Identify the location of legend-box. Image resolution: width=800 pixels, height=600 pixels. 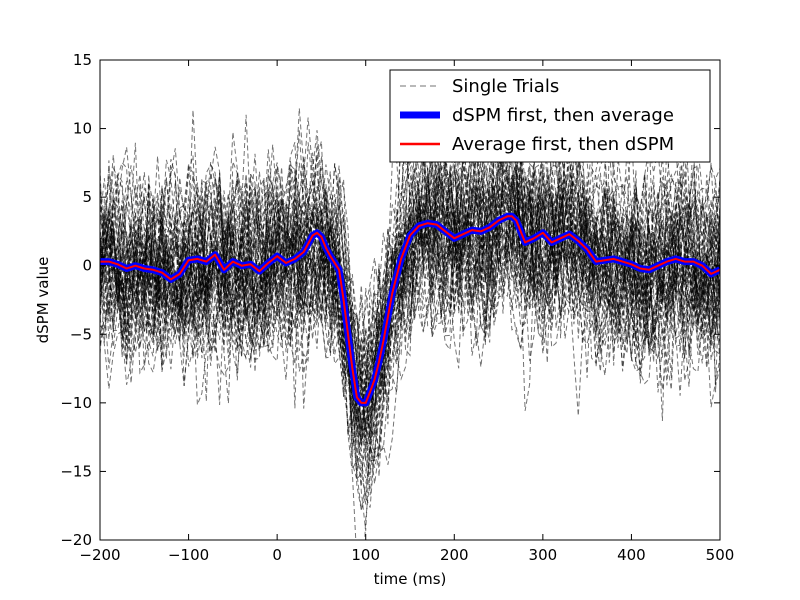
(550, 116).